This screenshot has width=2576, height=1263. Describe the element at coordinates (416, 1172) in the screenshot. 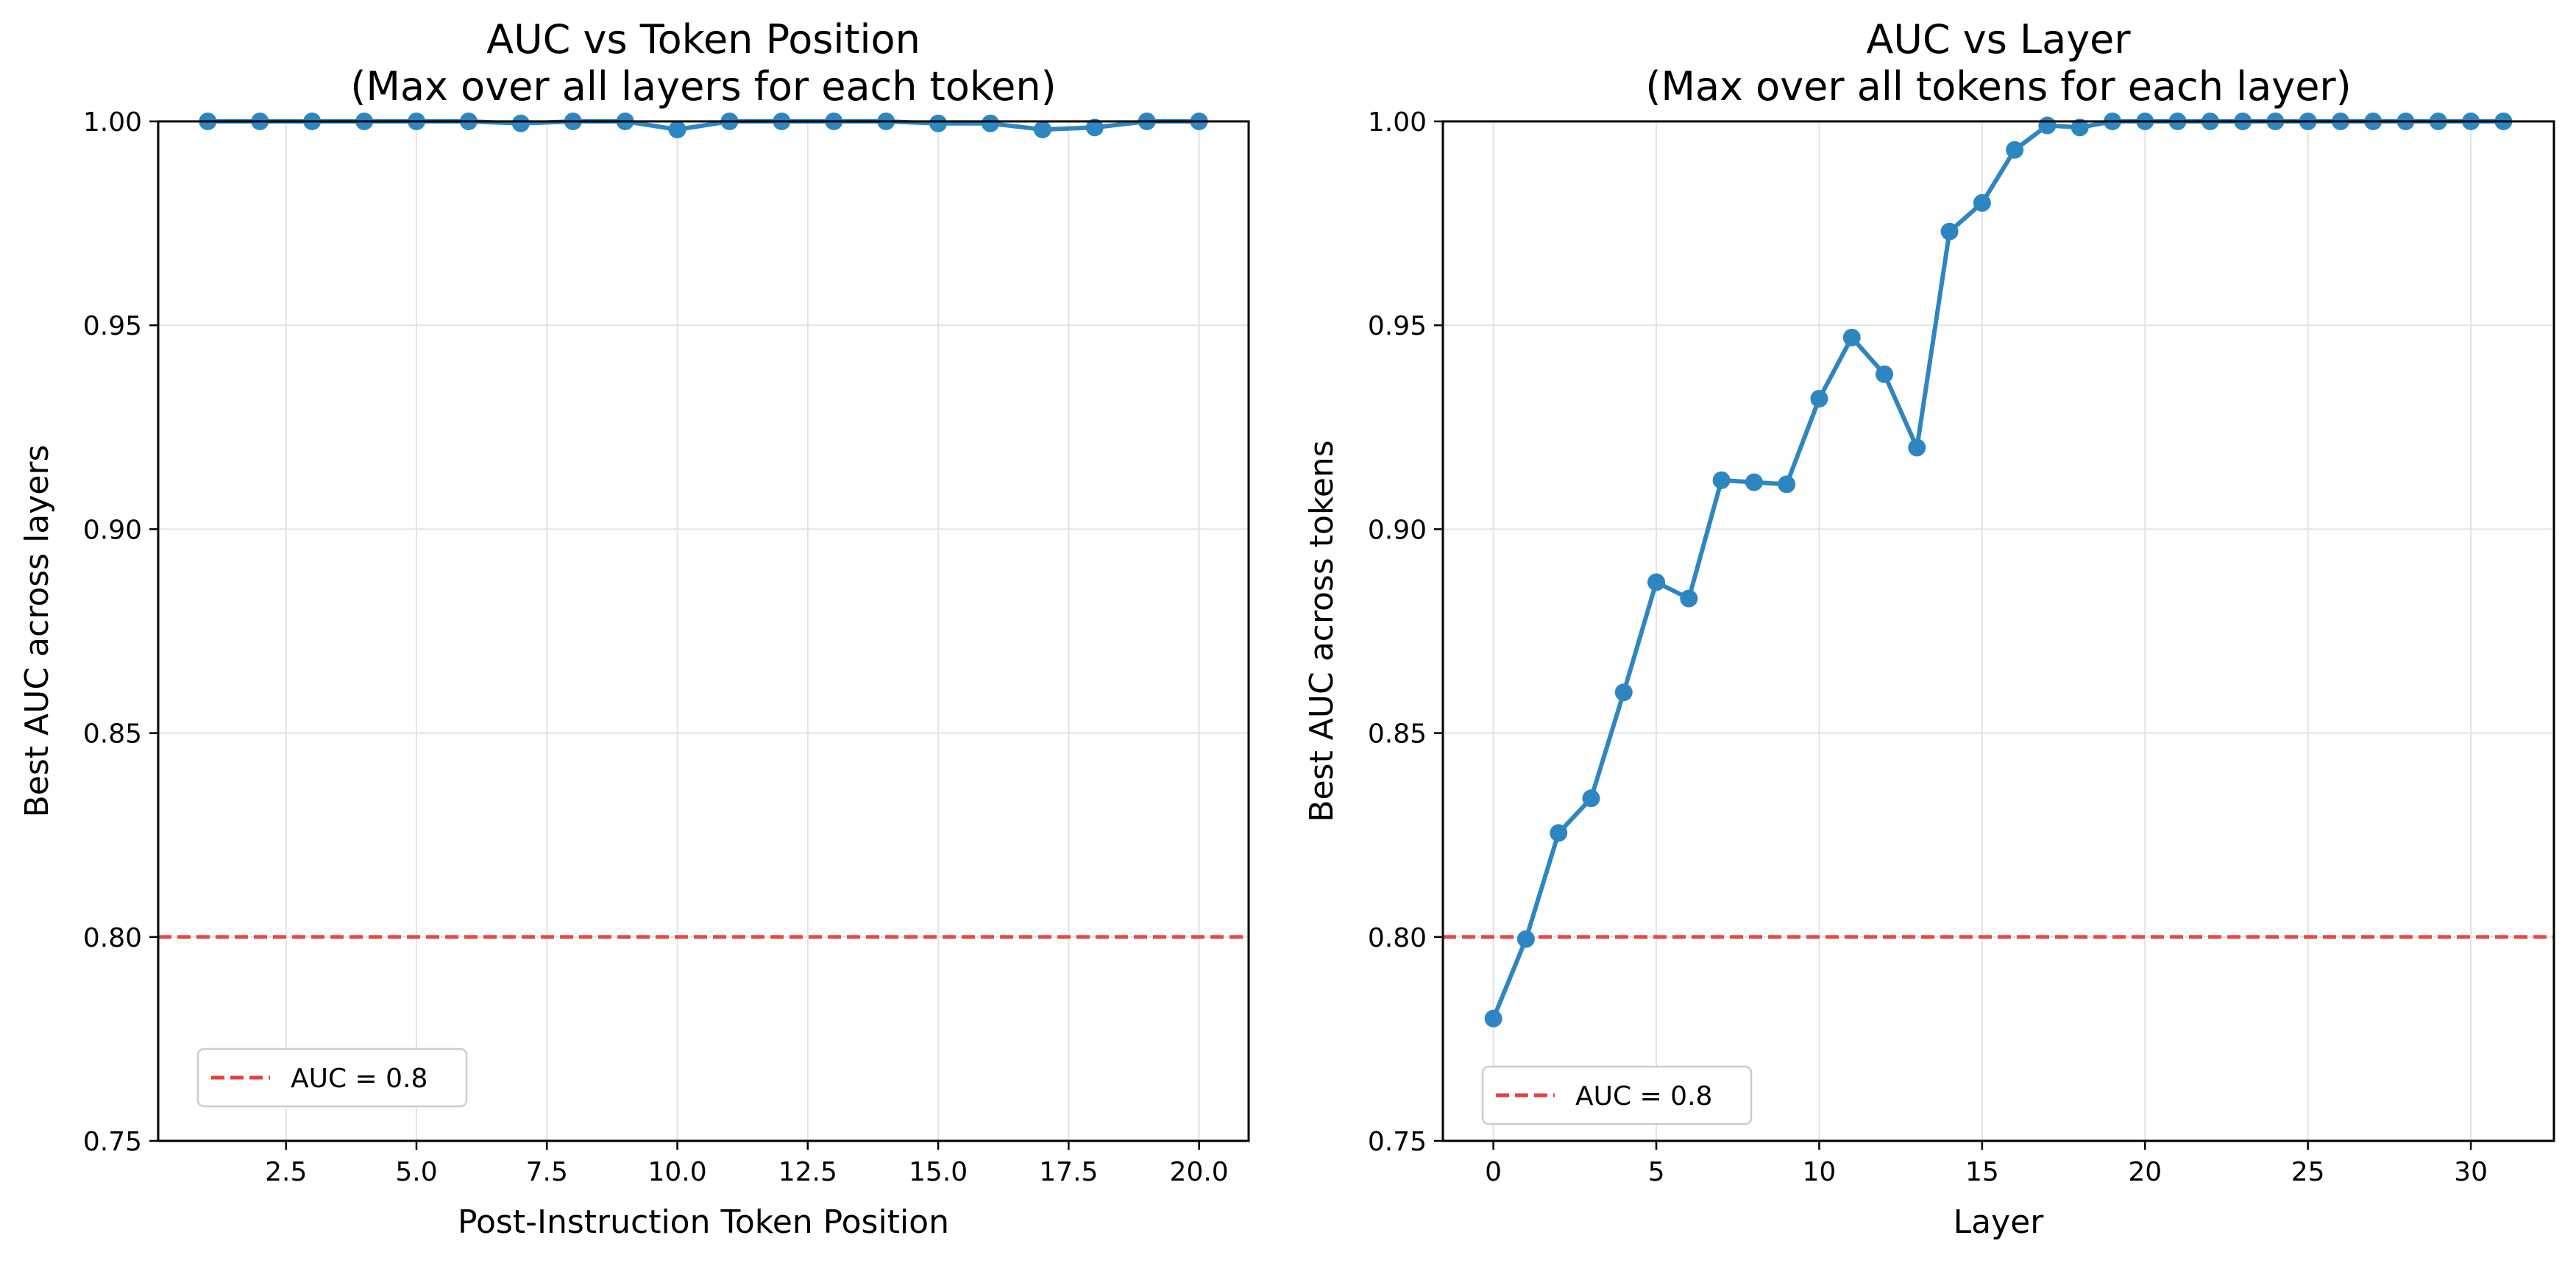

I see `x-tick-label: 5.0` at that location.